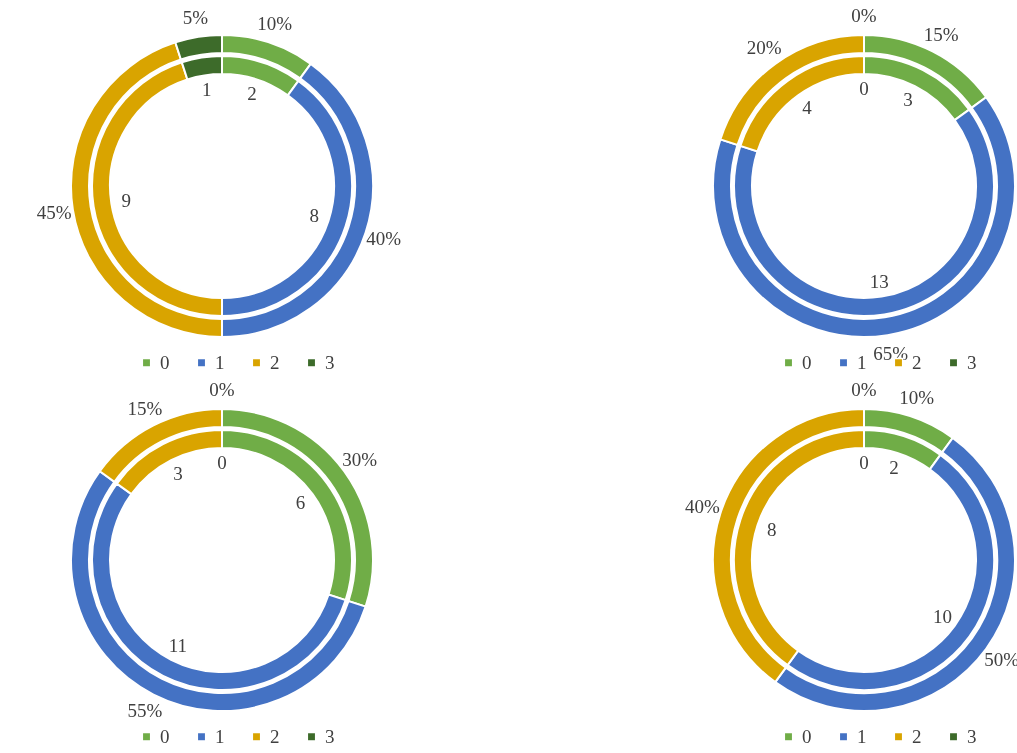  I want to click on data-label: 11, so click(178, 646).